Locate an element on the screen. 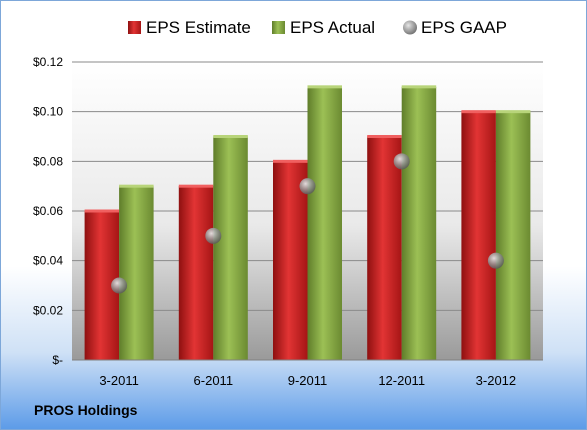 The width and height of the screenshot is (587, 430). x-tick-label: 9-2011 is located at coordinates (308, 380).